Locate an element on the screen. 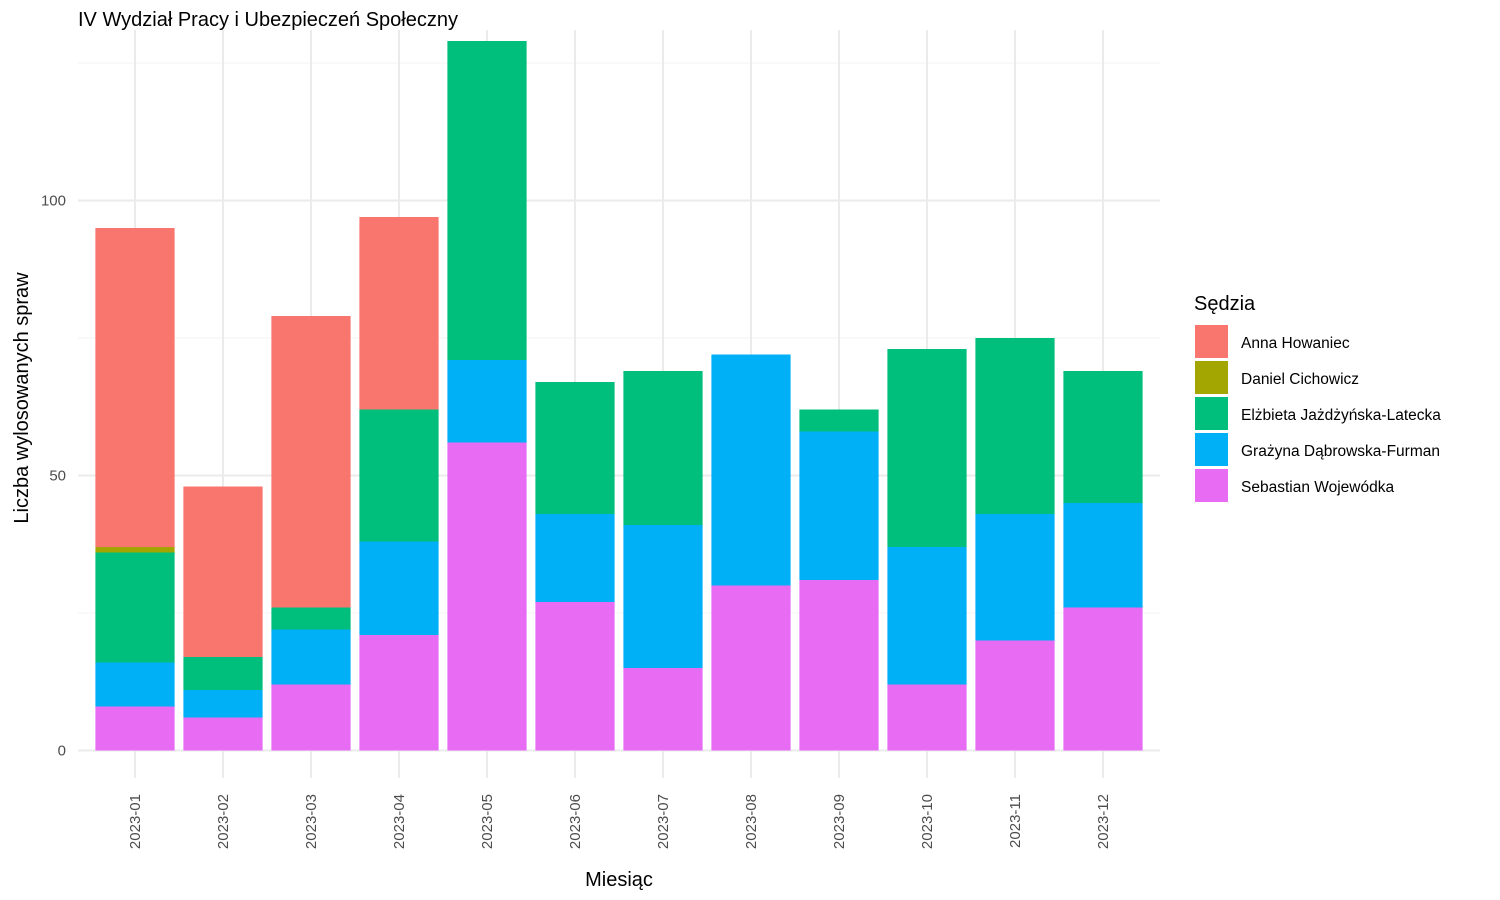 The image size is (1500, 900). x-tick-label: 2023-06 is located at coordinates (575, 821).